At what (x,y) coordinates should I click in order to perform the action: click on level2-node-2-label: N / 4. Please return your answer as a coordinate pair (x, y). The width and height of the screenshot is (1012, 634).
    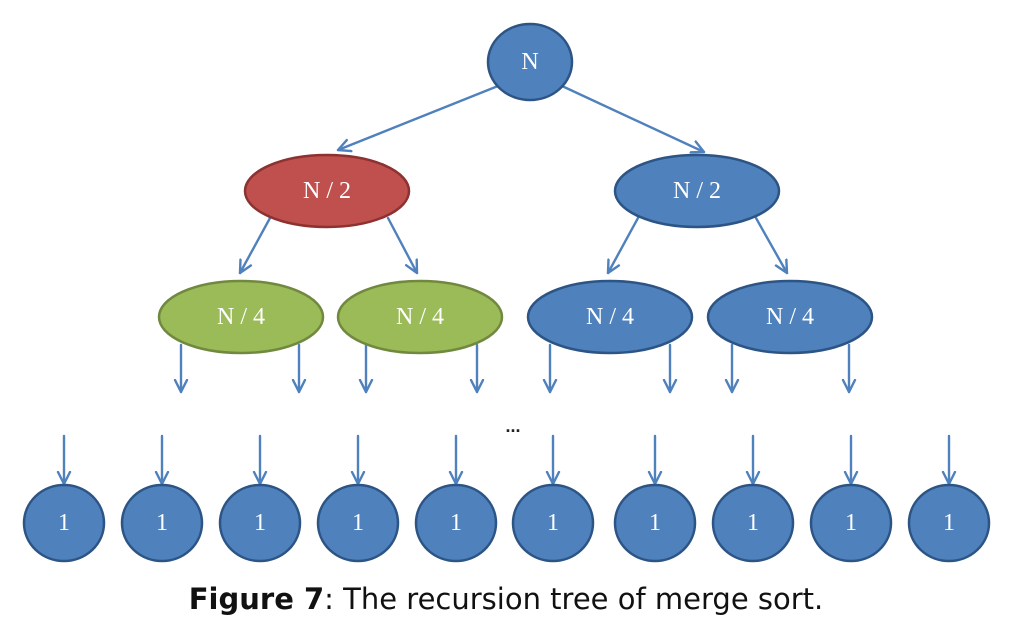
    Looking at the image, I should click on (420, 317).